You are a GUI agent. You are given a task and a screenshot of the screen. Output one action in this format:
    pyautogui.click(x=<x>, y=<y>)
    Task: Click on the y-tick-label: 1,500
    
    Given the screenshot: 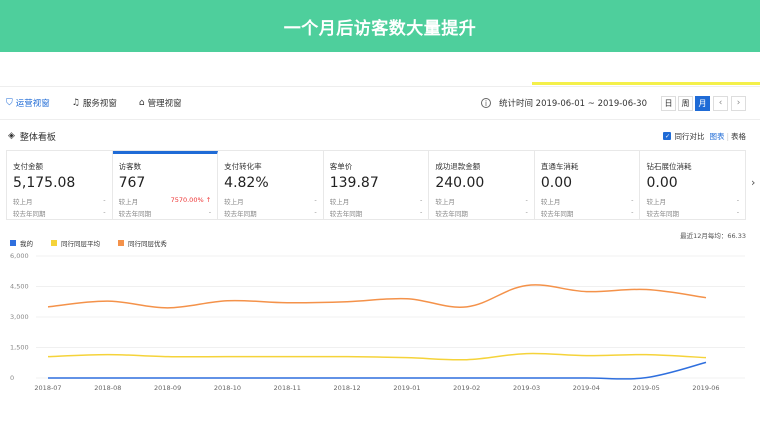 What is the action you would take?
    pyautogui.click(x=19, y=348)
    